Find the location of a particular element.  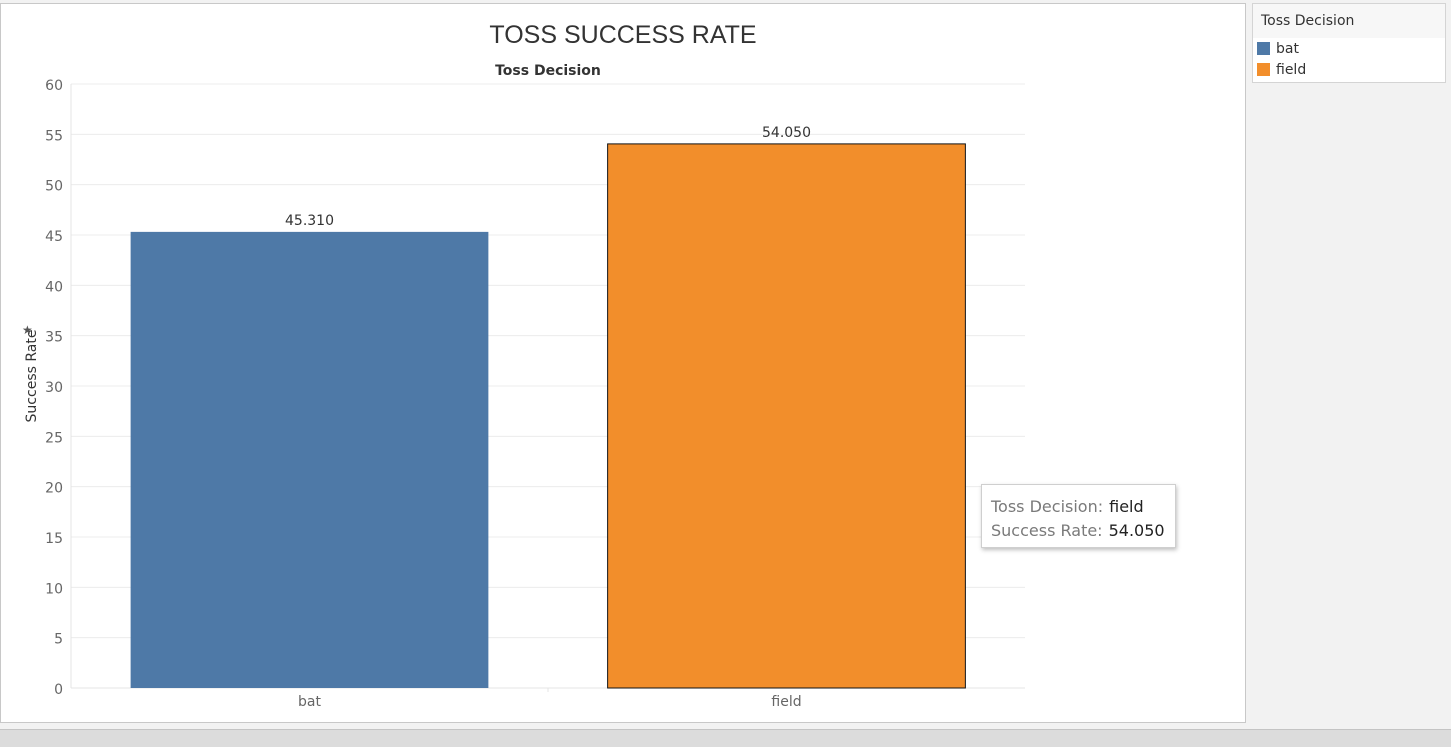

y-axis-label: Success Rate is located at coordinates (32, 376).